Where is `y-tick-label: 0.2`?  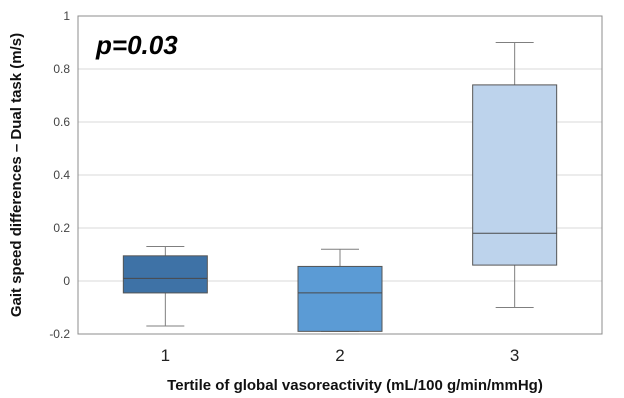
y-tick-label: 0.2 is located at coordinates (61, 228).